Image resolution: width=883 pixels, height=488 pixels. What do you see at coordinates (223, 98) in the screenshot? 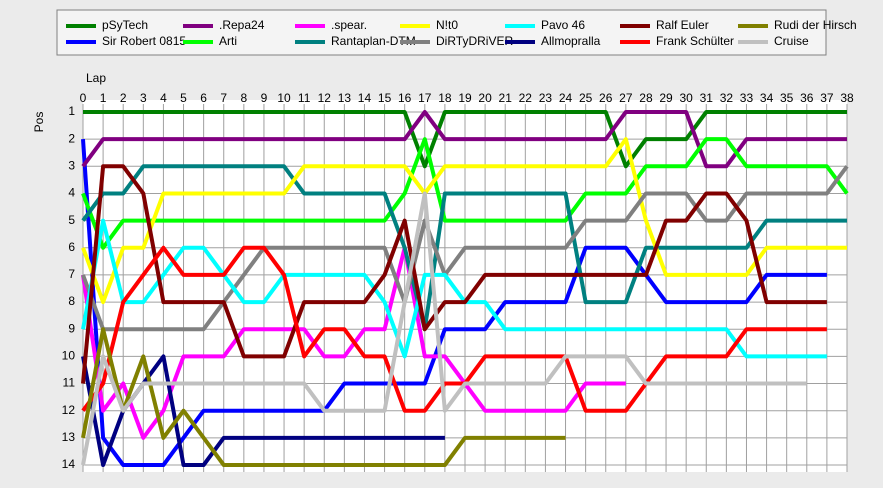
I see `x-tick-label: 7` at bounding box center [223, 98].